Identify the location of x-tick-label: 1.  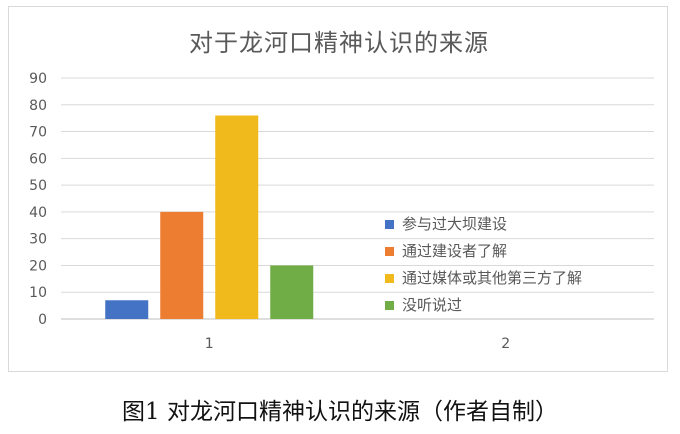
(209, 344).